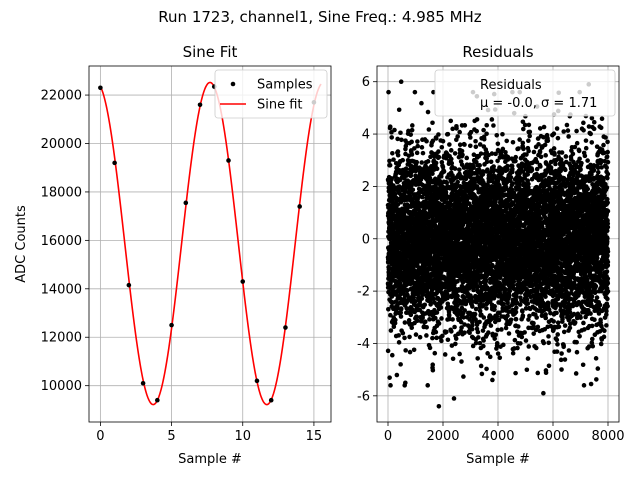 This screenshot has height=484, width=640. I want to click on legend-samples-marker, so click(233, 84).